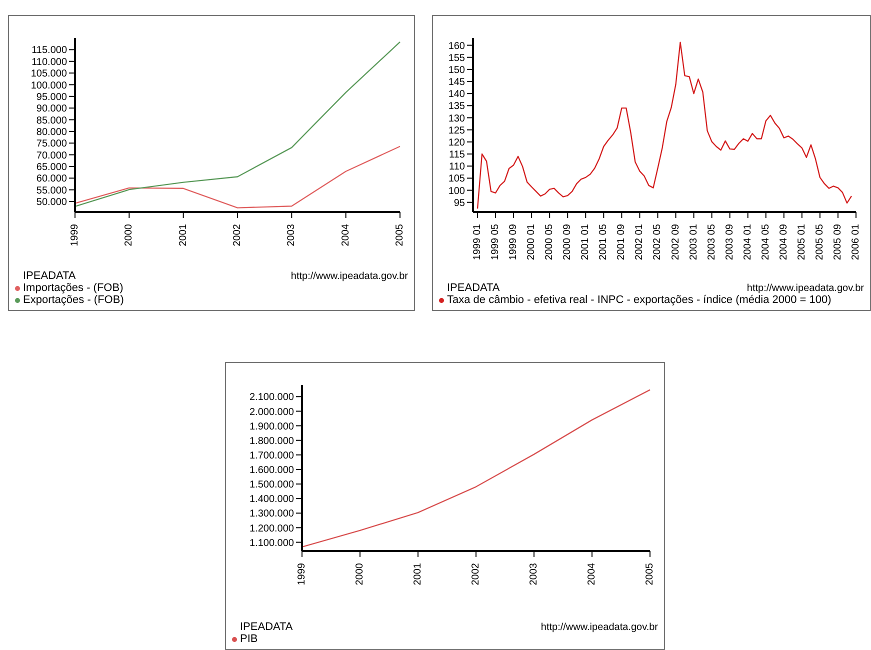 This screenshot has width=871, height=650. I want to click on x-tick-label: 2000 09, so click(568, 242).